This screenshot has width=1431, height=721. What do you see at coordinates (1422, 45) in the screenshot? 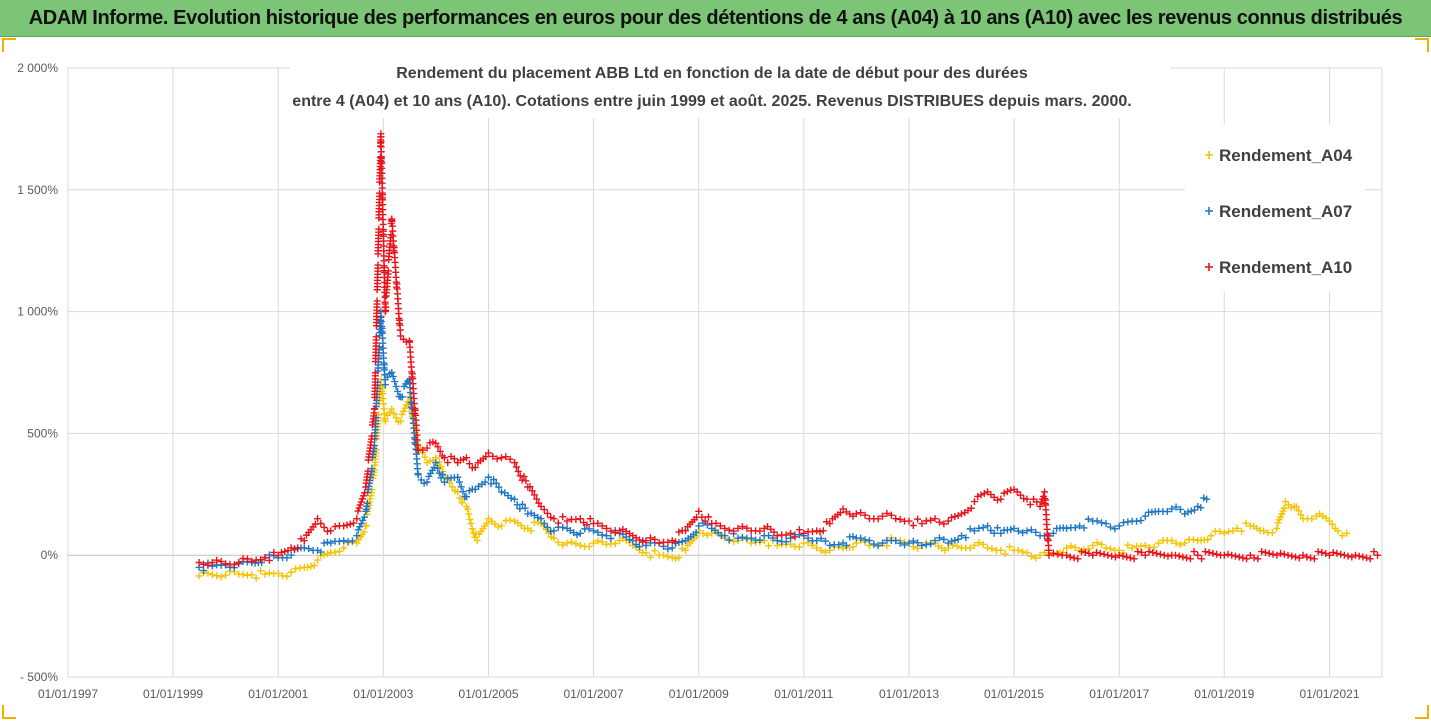
I see `frame-corner-top-right` at bounding box center [1422, 45].